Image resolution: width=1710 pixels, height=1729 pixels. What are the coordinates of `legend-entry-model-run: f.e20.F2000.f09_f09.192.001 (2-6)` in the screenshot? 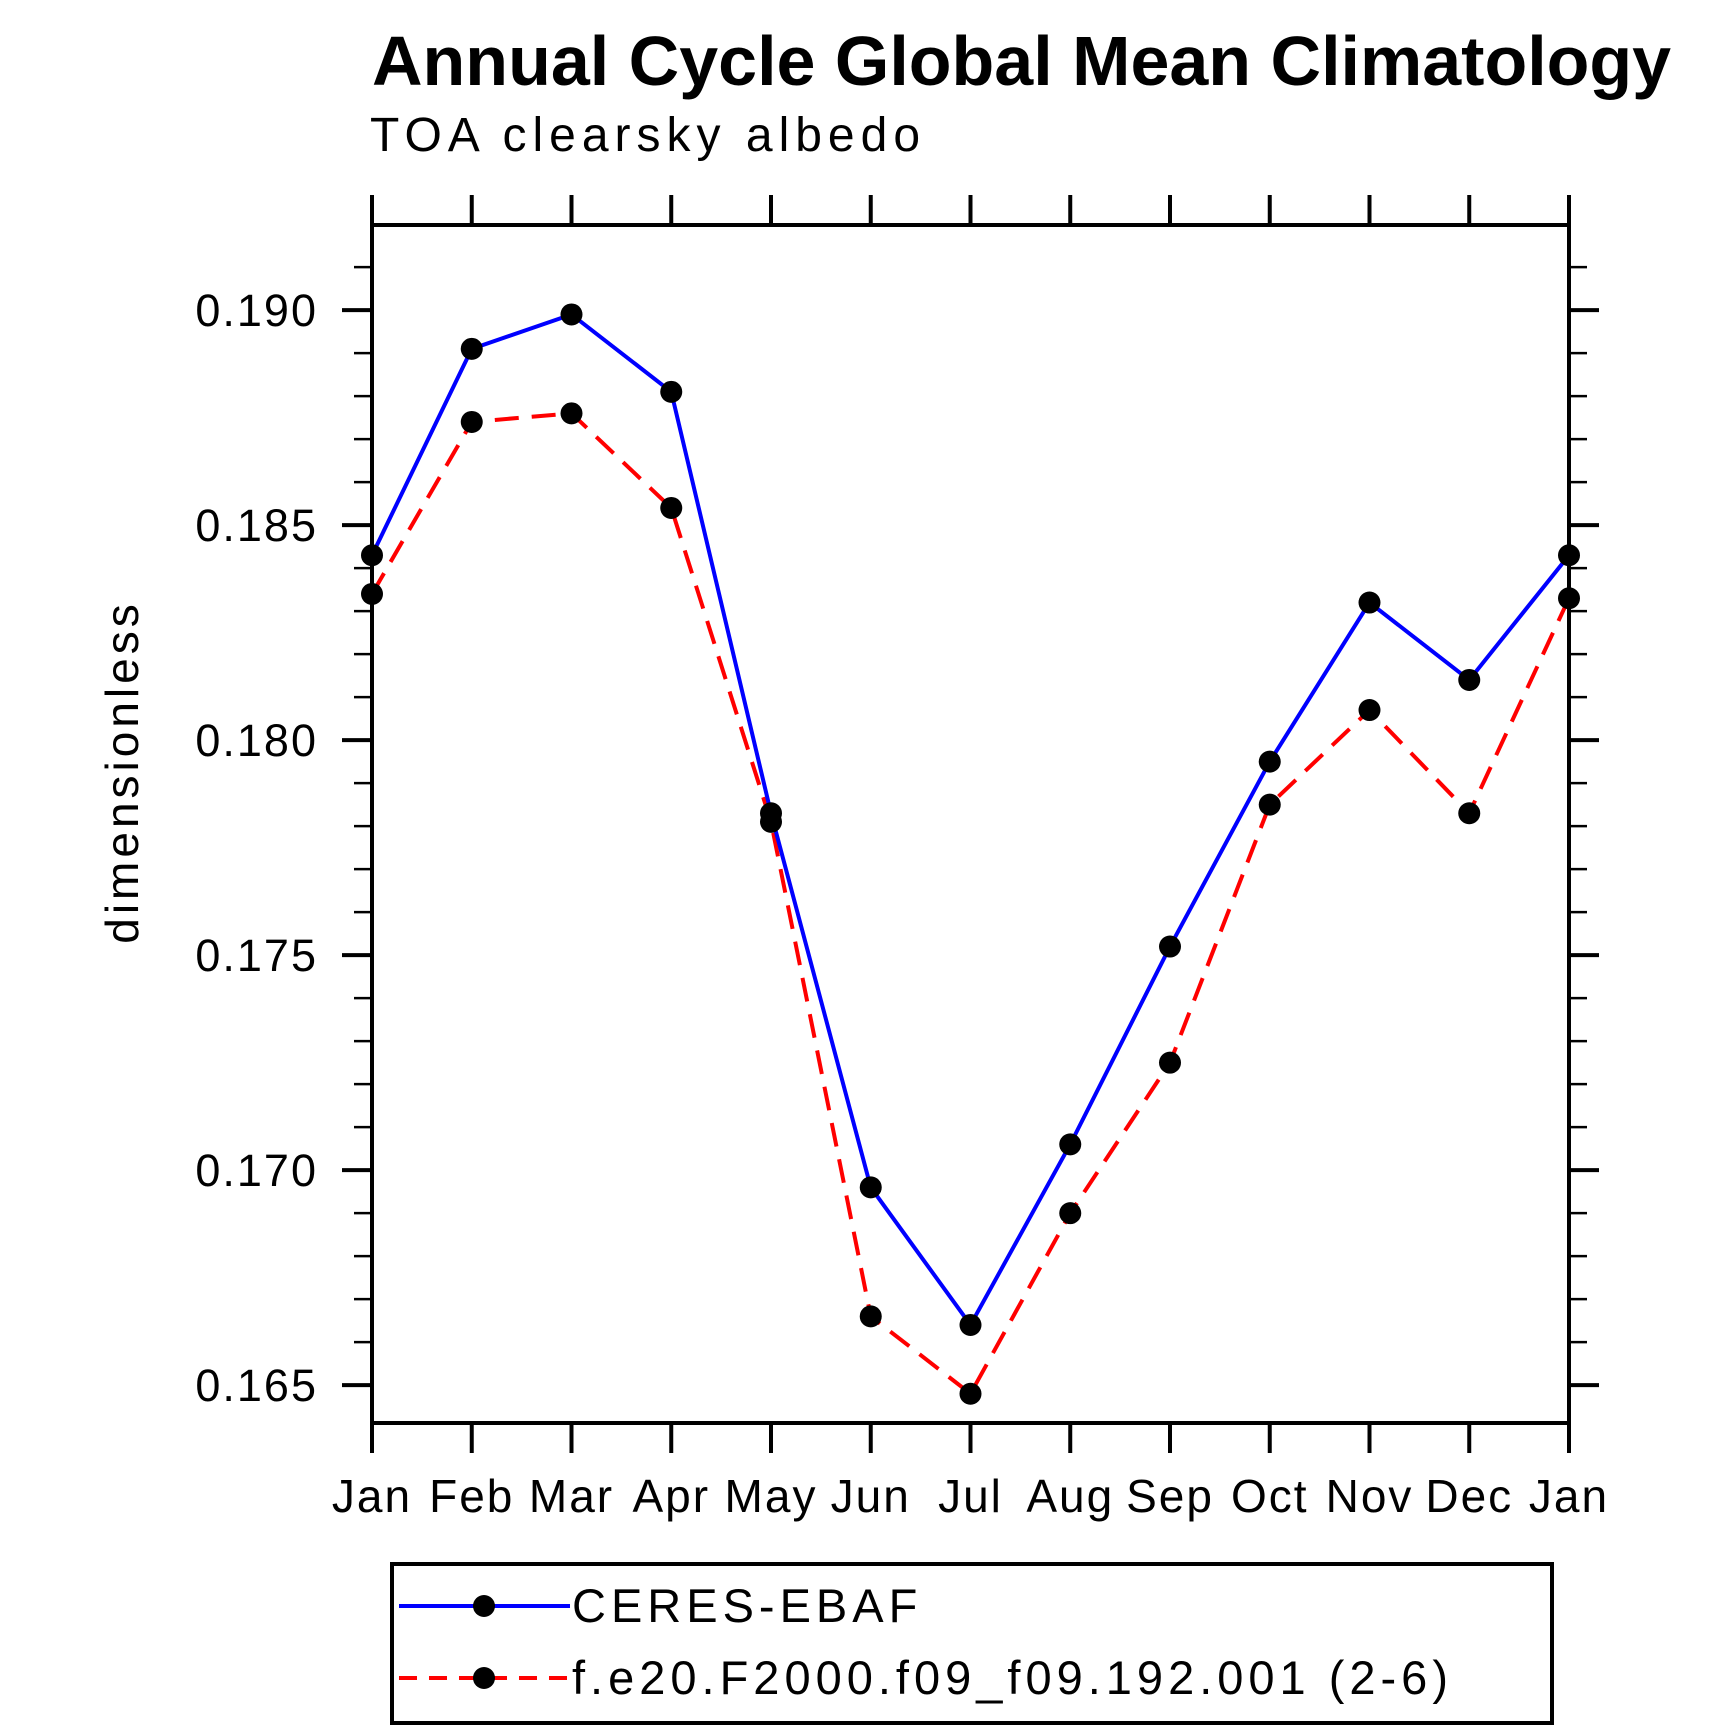 It's located at (925, 1677).